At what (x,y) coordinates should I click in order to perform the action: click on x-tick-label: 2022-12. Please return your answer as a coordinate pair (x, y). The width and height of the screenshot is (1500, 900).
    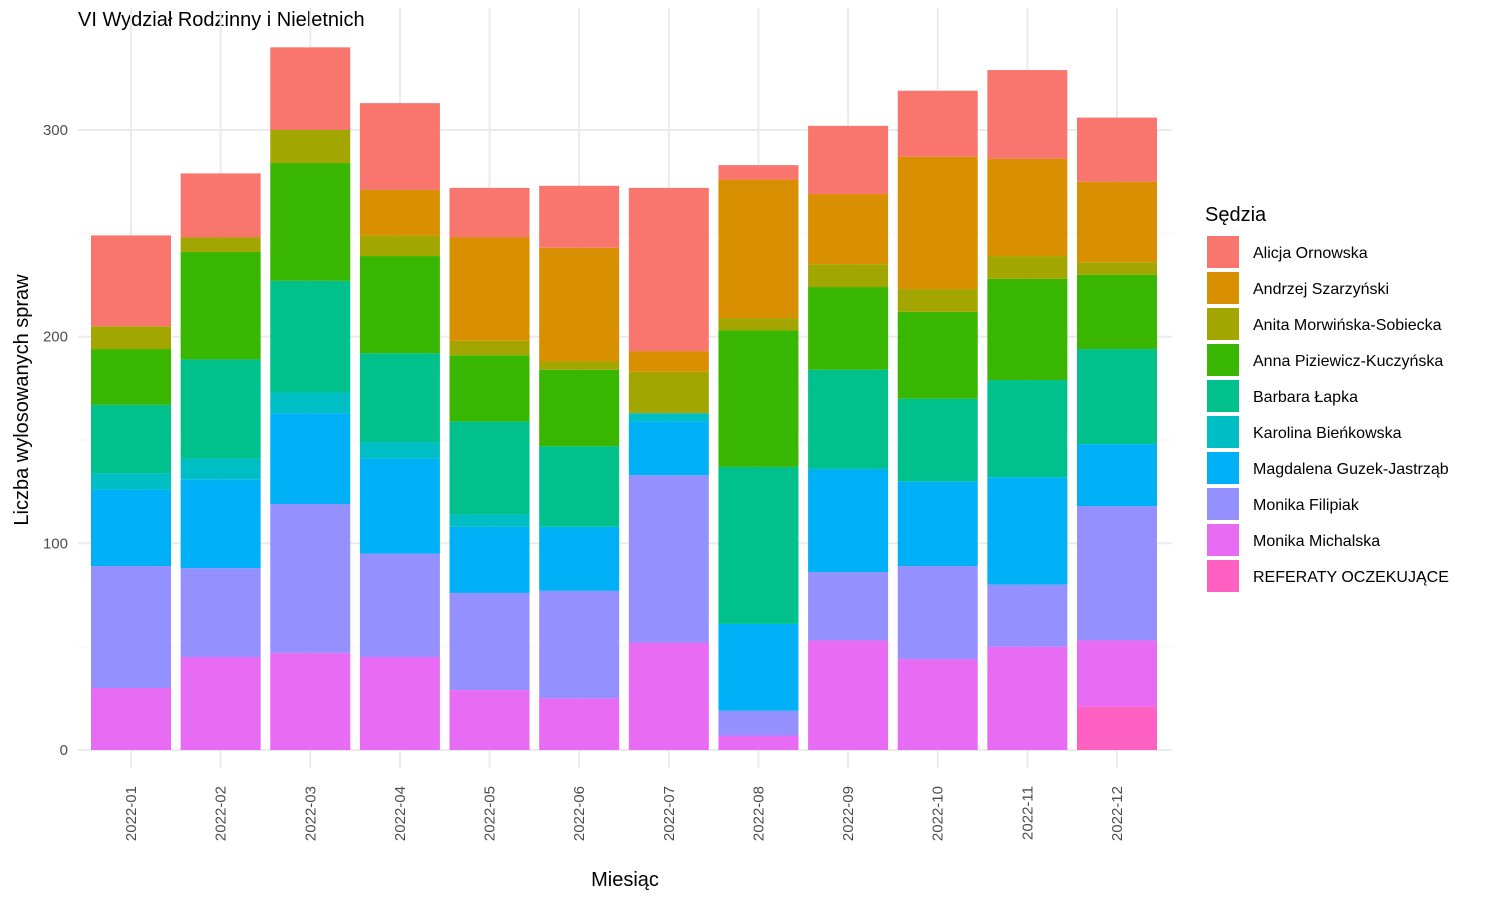
    Looking at the image, I should click on (1117, 813).